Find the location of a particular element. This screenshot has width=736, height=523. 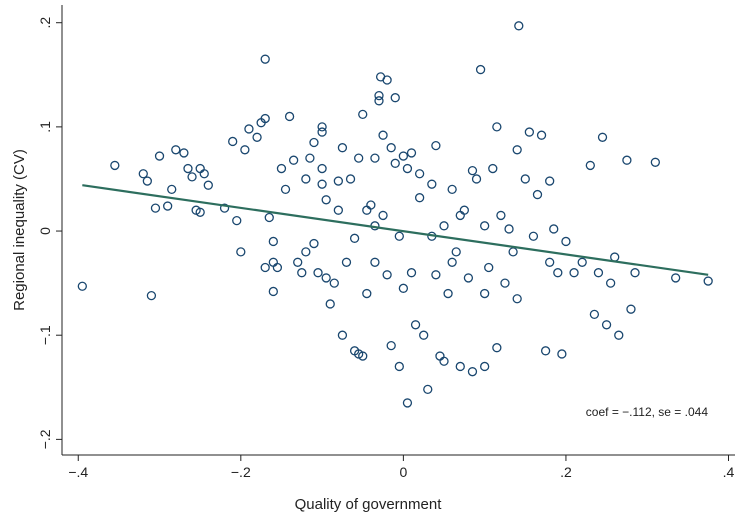

x-tick-label: −.4 is located at coordinates (78, 472).